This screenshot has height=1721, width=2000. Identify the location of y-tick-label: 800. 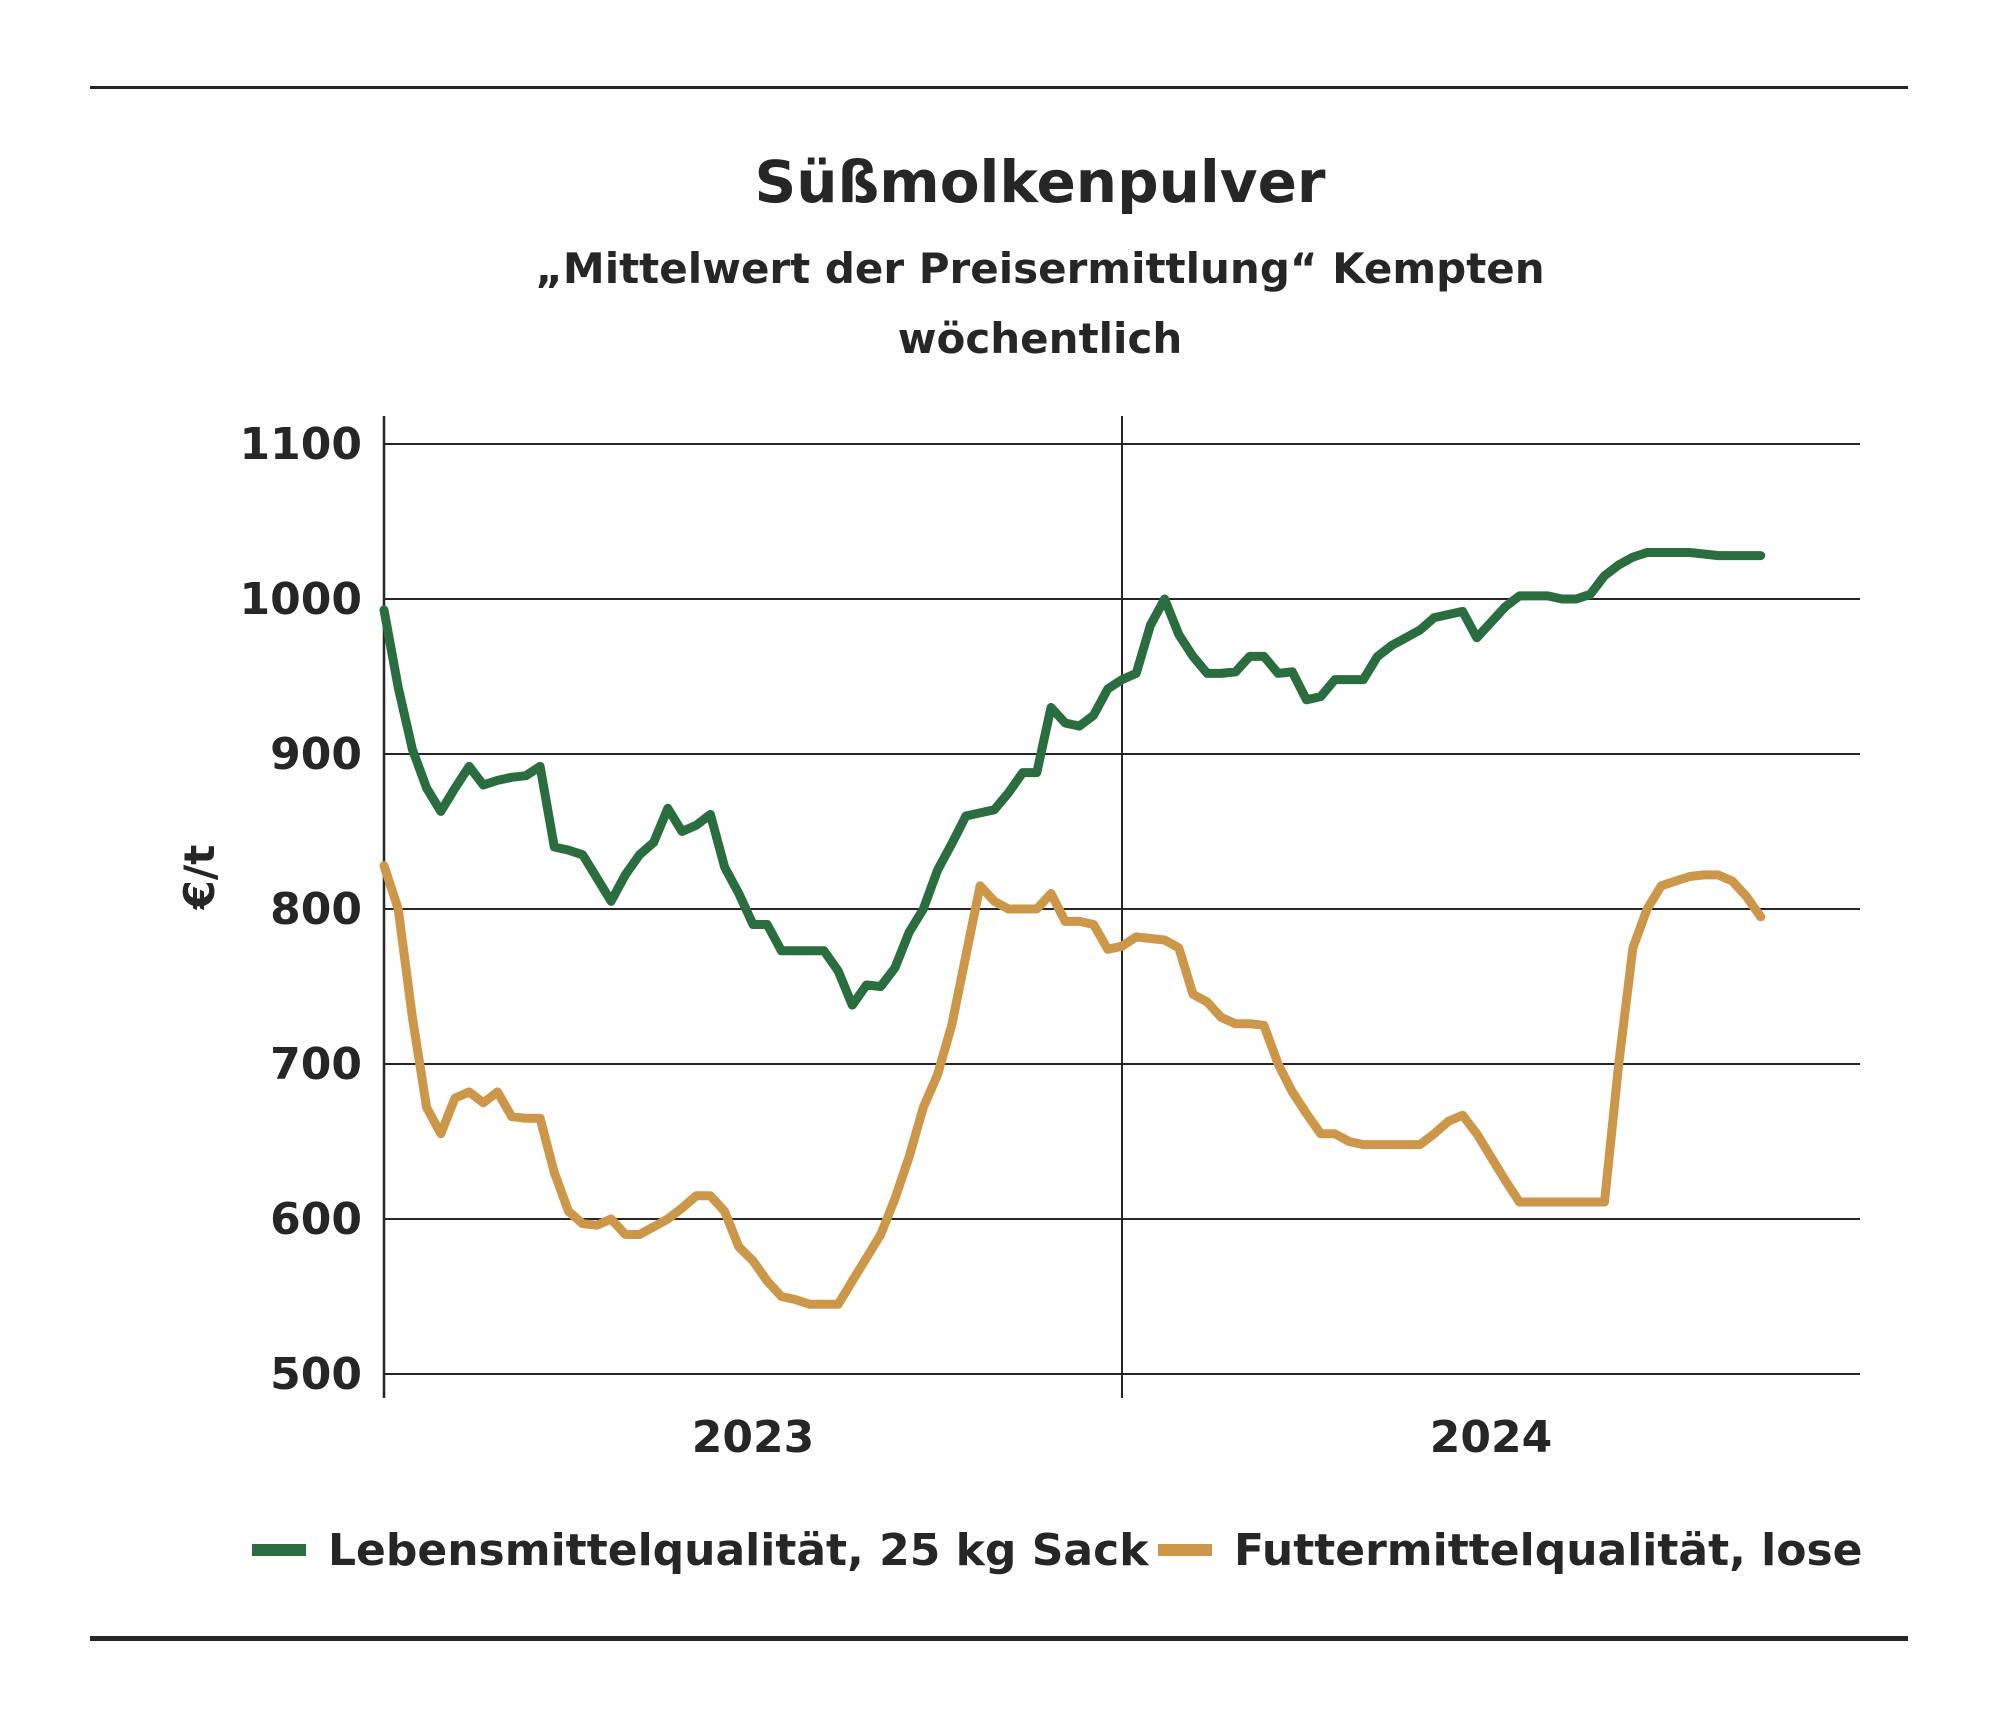
(316, 909).